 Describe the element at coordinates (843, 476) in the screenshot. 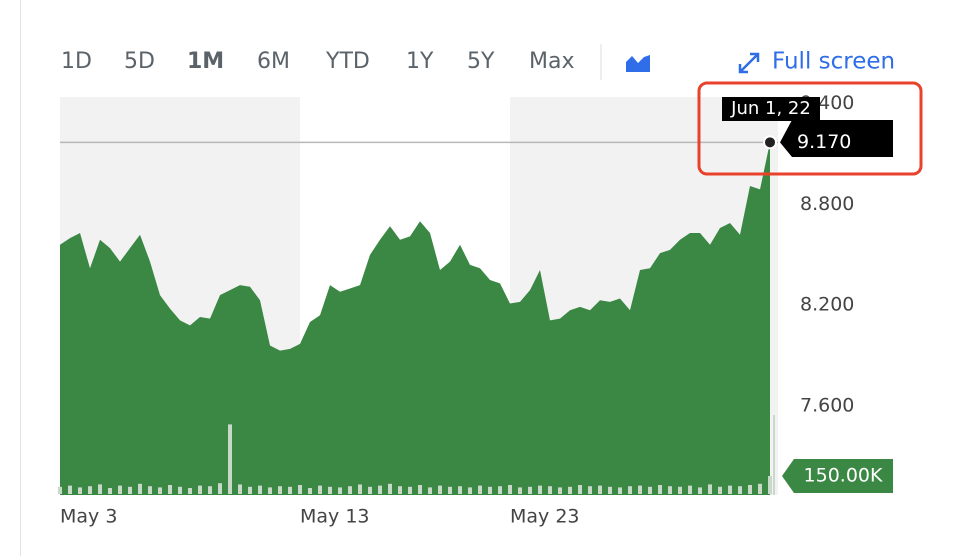

I see `volume-tag-label: 150.00K` at that location.